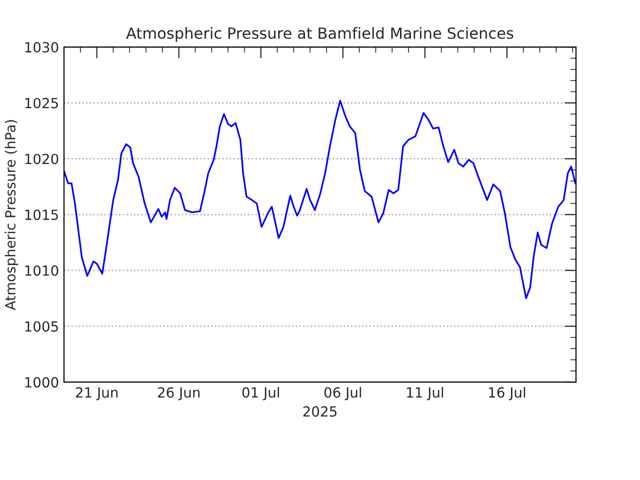 The image size is (640, 480). I want to click on x-tick-label: 11 Jul, so click(425, 393).